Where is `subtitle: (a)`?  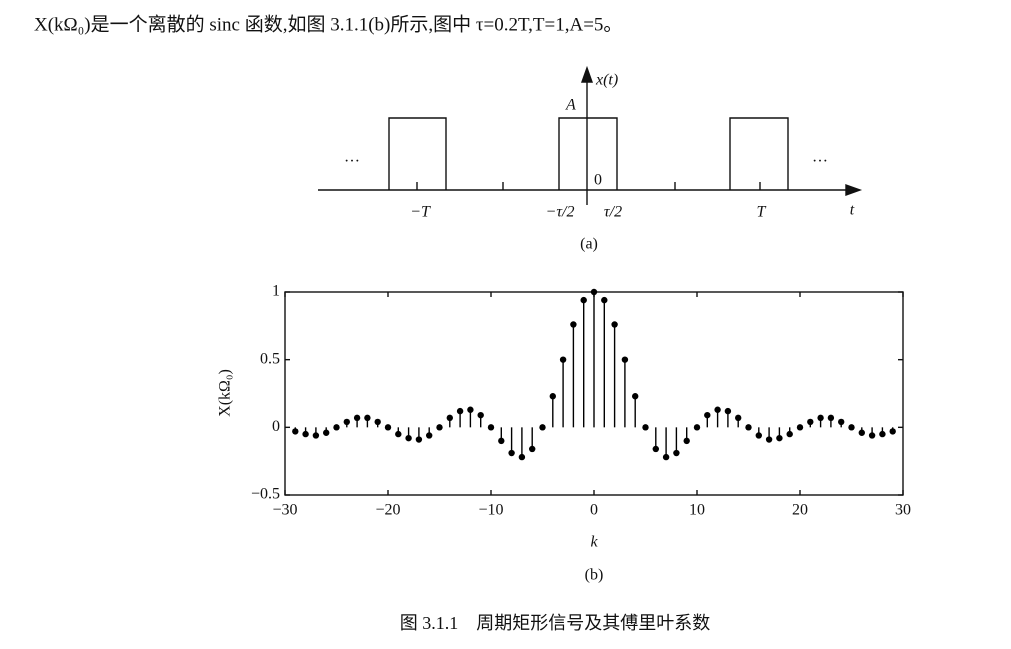 subtitle: (a) is located at coordinates (589, 244).